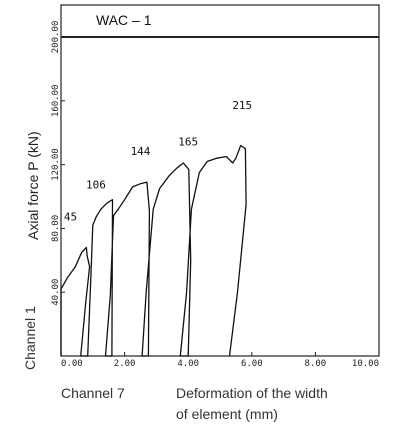  What do you see at coordinates (141, 151) in the screenshot?
I see `peak-load-label: 144` at bounding box center [141, 151].